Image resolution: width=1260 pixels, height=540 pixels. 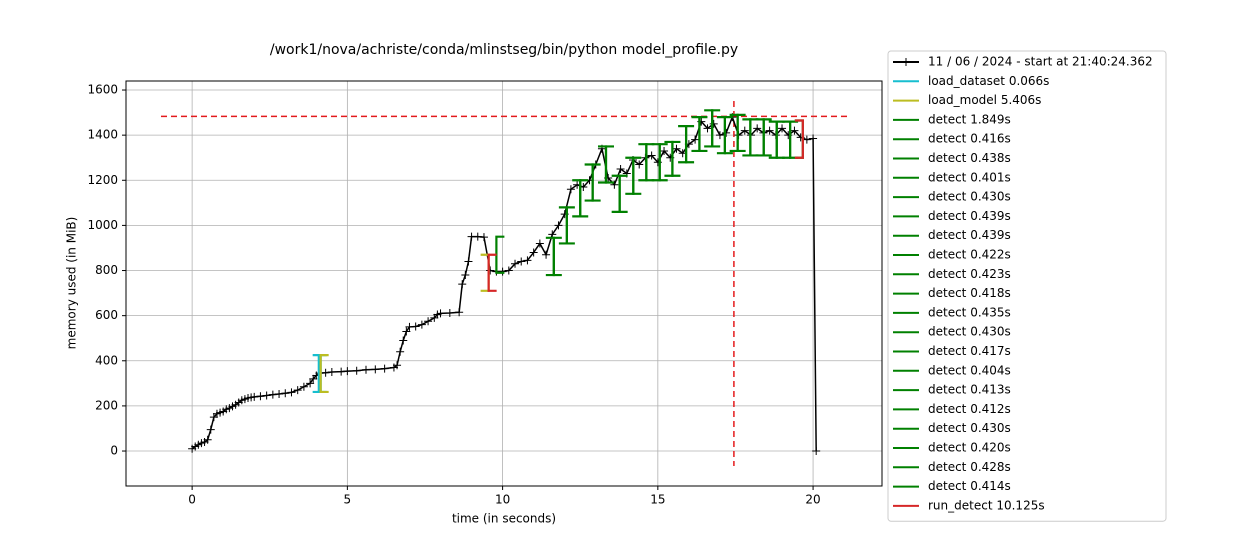 I want to click on legend-label: detect 0.435s, so click(x=969, y=312).